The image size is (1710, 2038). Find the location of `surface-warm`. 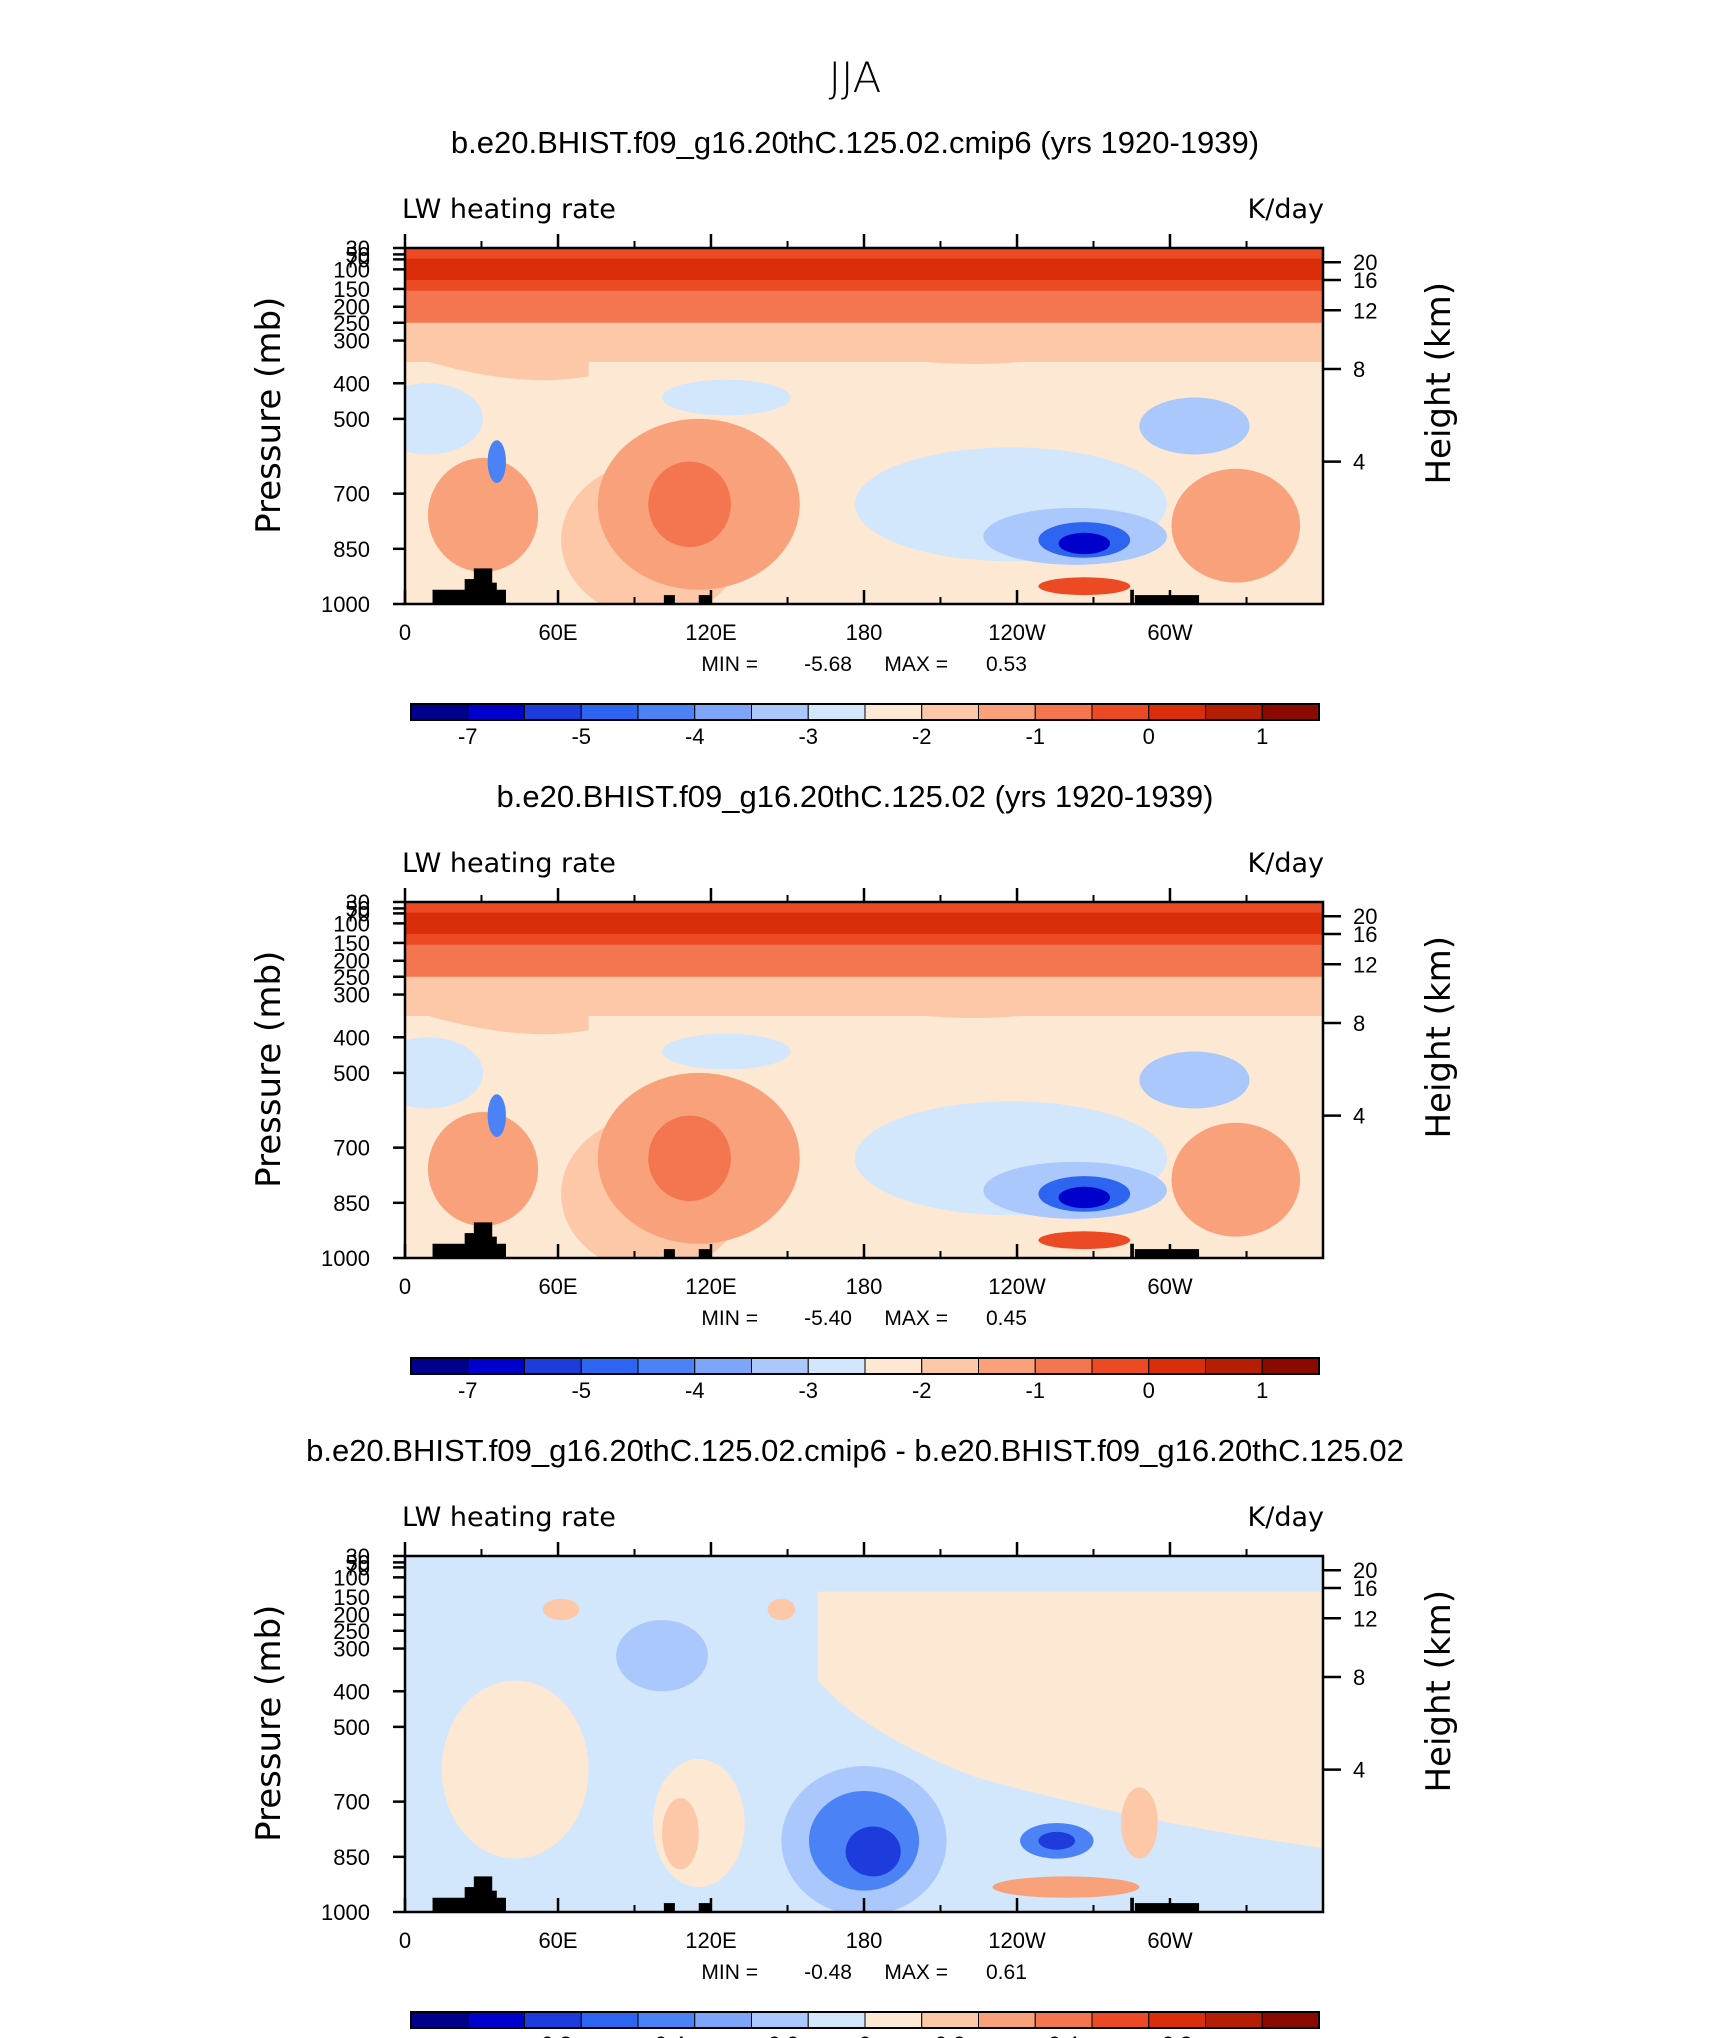

surface-warm is located at coordinates (1084, 586).